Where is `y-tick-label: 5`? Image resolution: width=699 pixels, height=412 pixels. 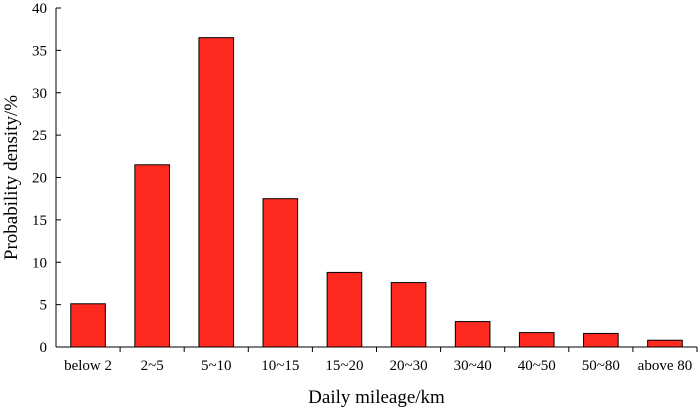 y-tick-label: 5 is located at coordinates (44, 306).